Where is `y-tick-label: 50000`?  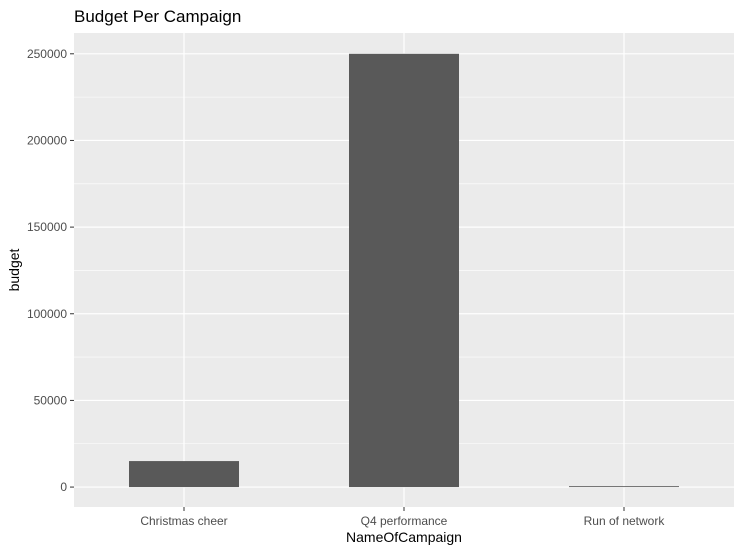 y-tick-label: 50000 is located at coordinates (51, 400).